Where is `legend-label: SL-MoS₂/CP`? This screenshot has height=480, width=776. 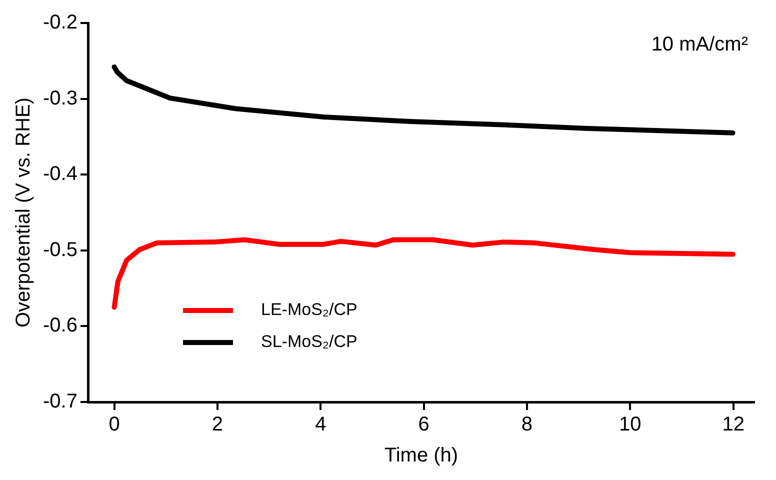
legend-label: SL-MoS₂/CP is located at coordinates (309, 342).